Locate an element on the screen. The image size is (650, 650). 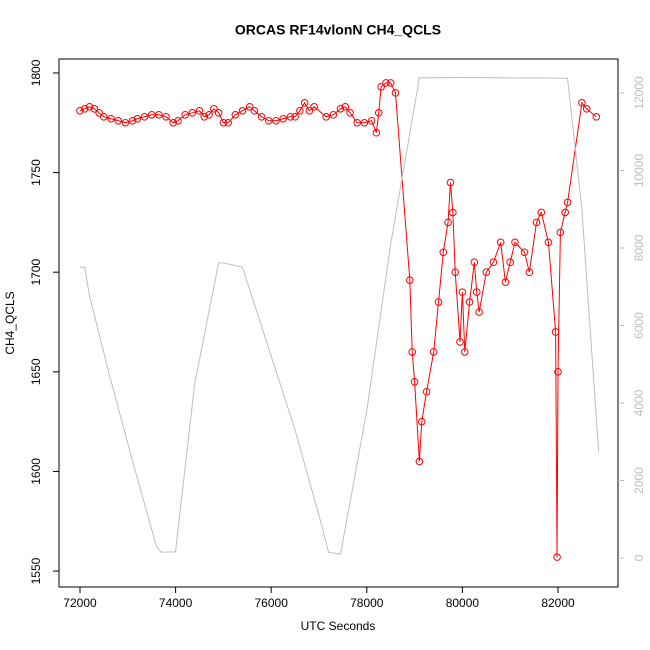
y2-tick-label: 4000 is located at coordinates (639, 402).